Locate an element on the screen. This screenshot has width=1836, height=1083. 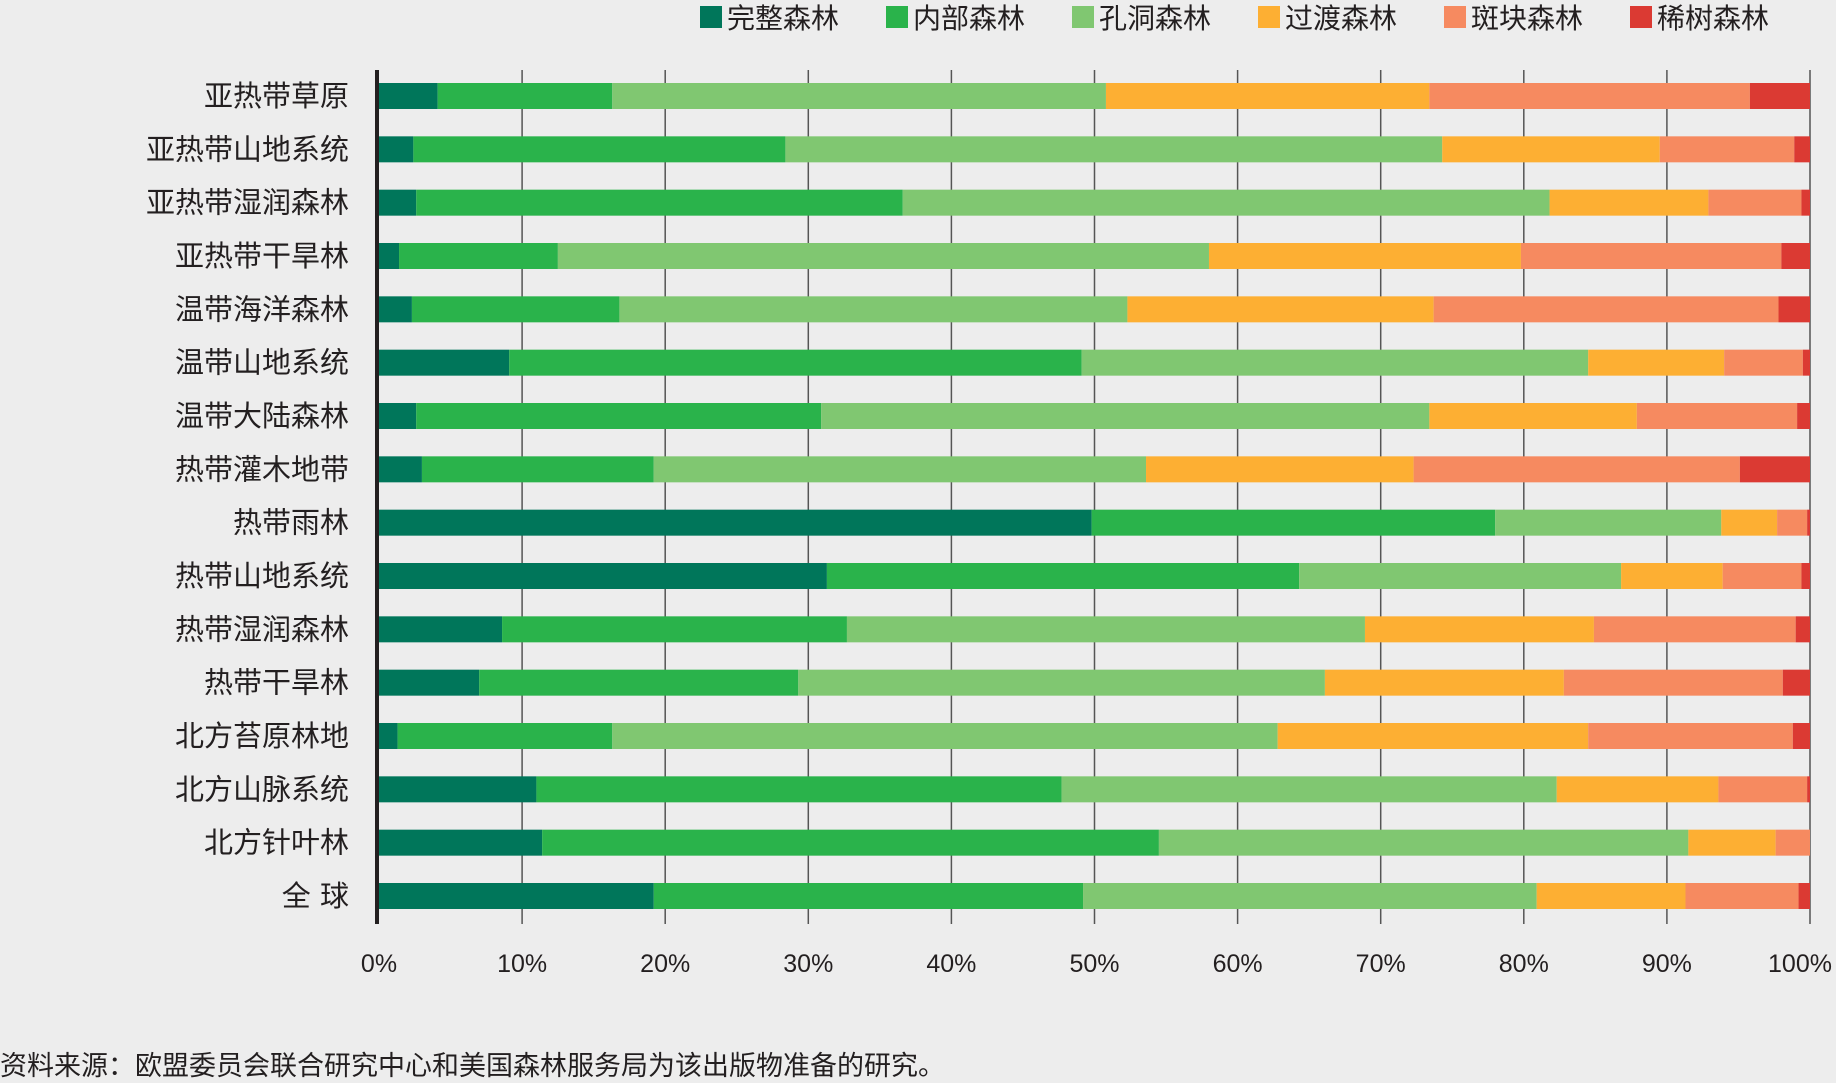
category-label: 亚热带湿润森林 is located at coordinates (247, 203).